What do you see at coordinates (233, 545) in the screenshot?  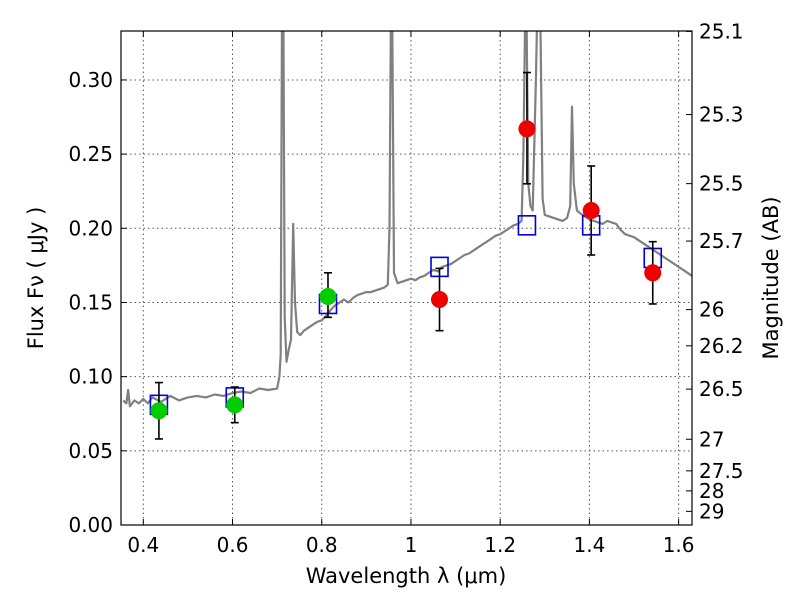 I see `x-tick-label: 0.6` at bounding box center [233, 545].